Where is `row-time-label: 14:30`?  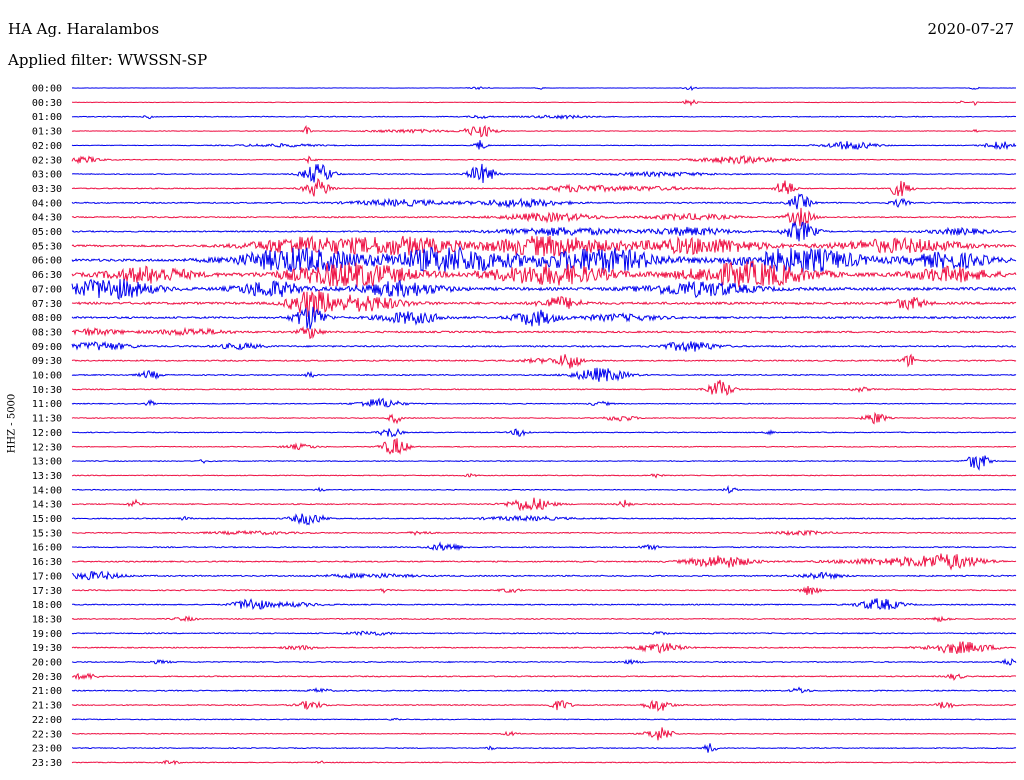
row-time-label: 14:30 is located at coordinates (47, 505).